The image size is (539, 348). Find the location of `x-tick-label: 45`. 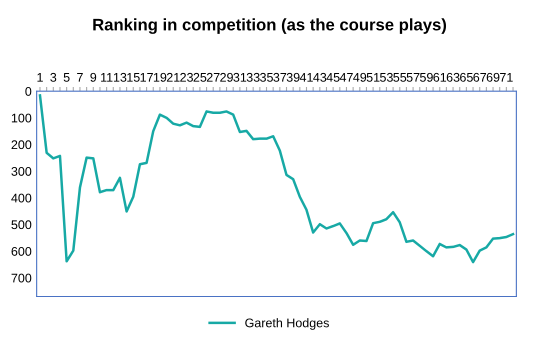

x-tick-label: 45 is located at coordinates (333, 77).